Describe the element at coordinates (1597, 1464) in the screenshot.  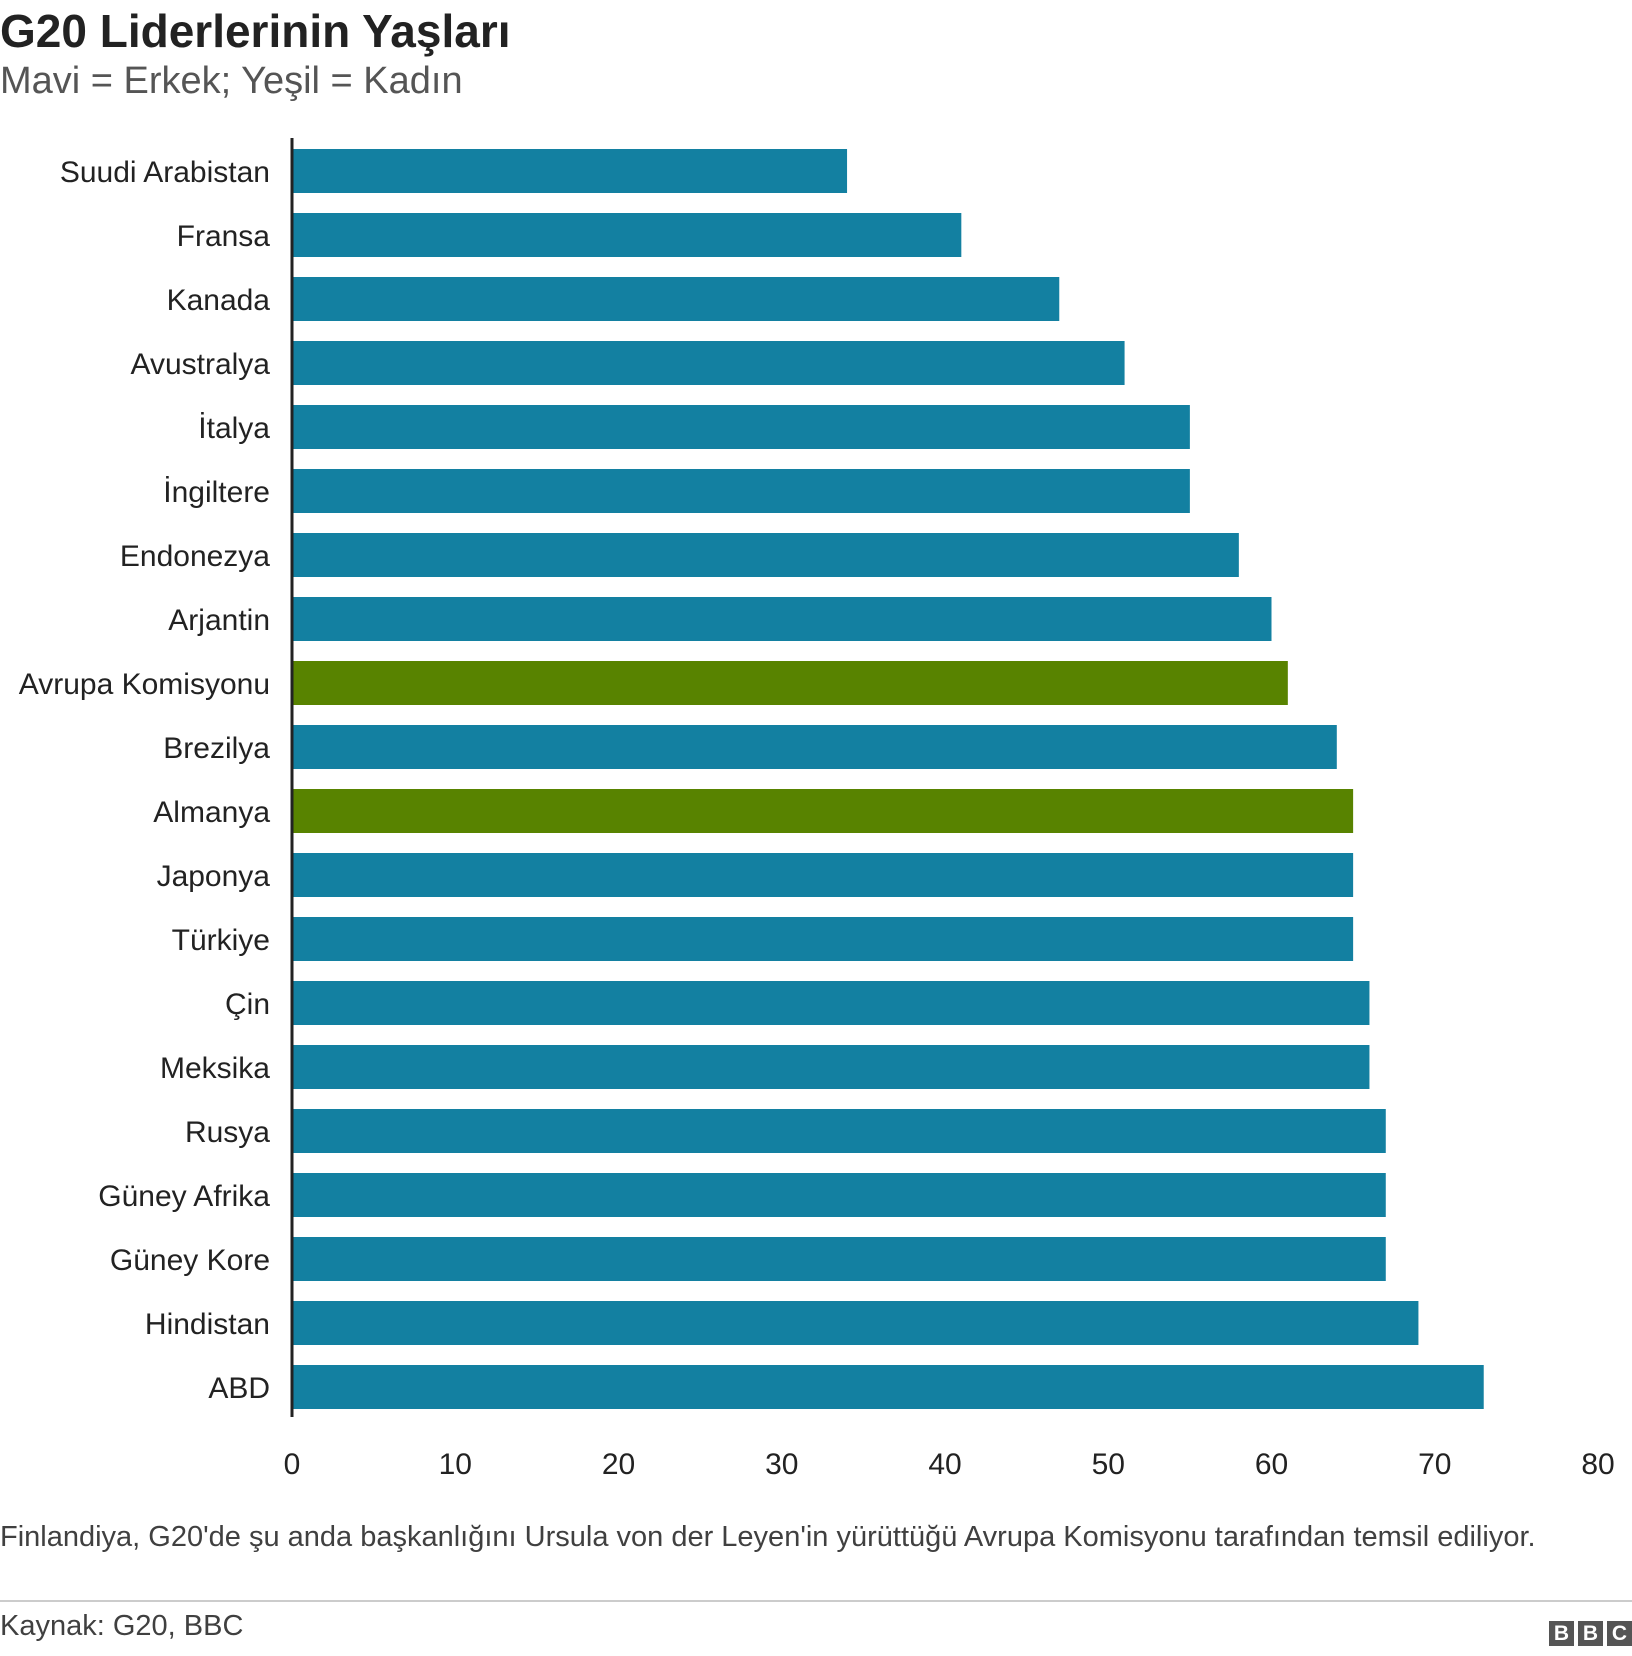
I see `x-tick-label: 80` at that location.